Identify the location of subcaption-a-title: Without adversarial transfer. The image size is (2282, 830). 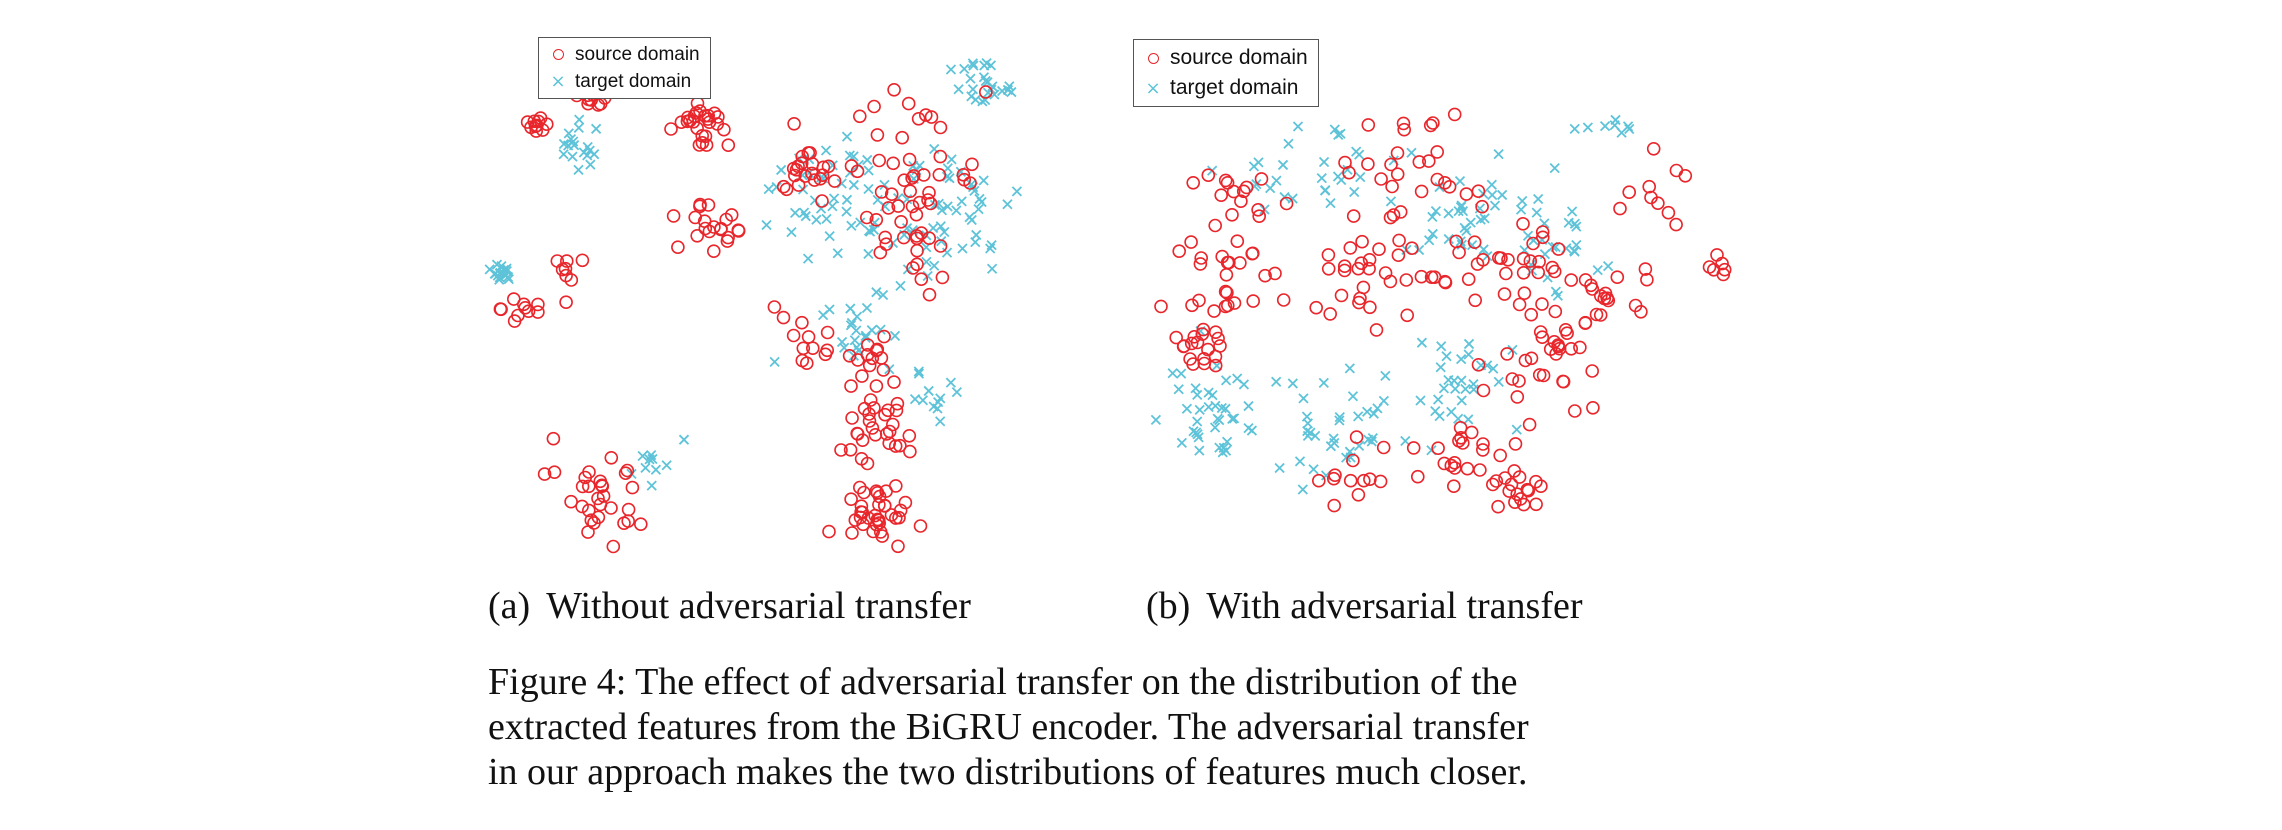
(758, 606).